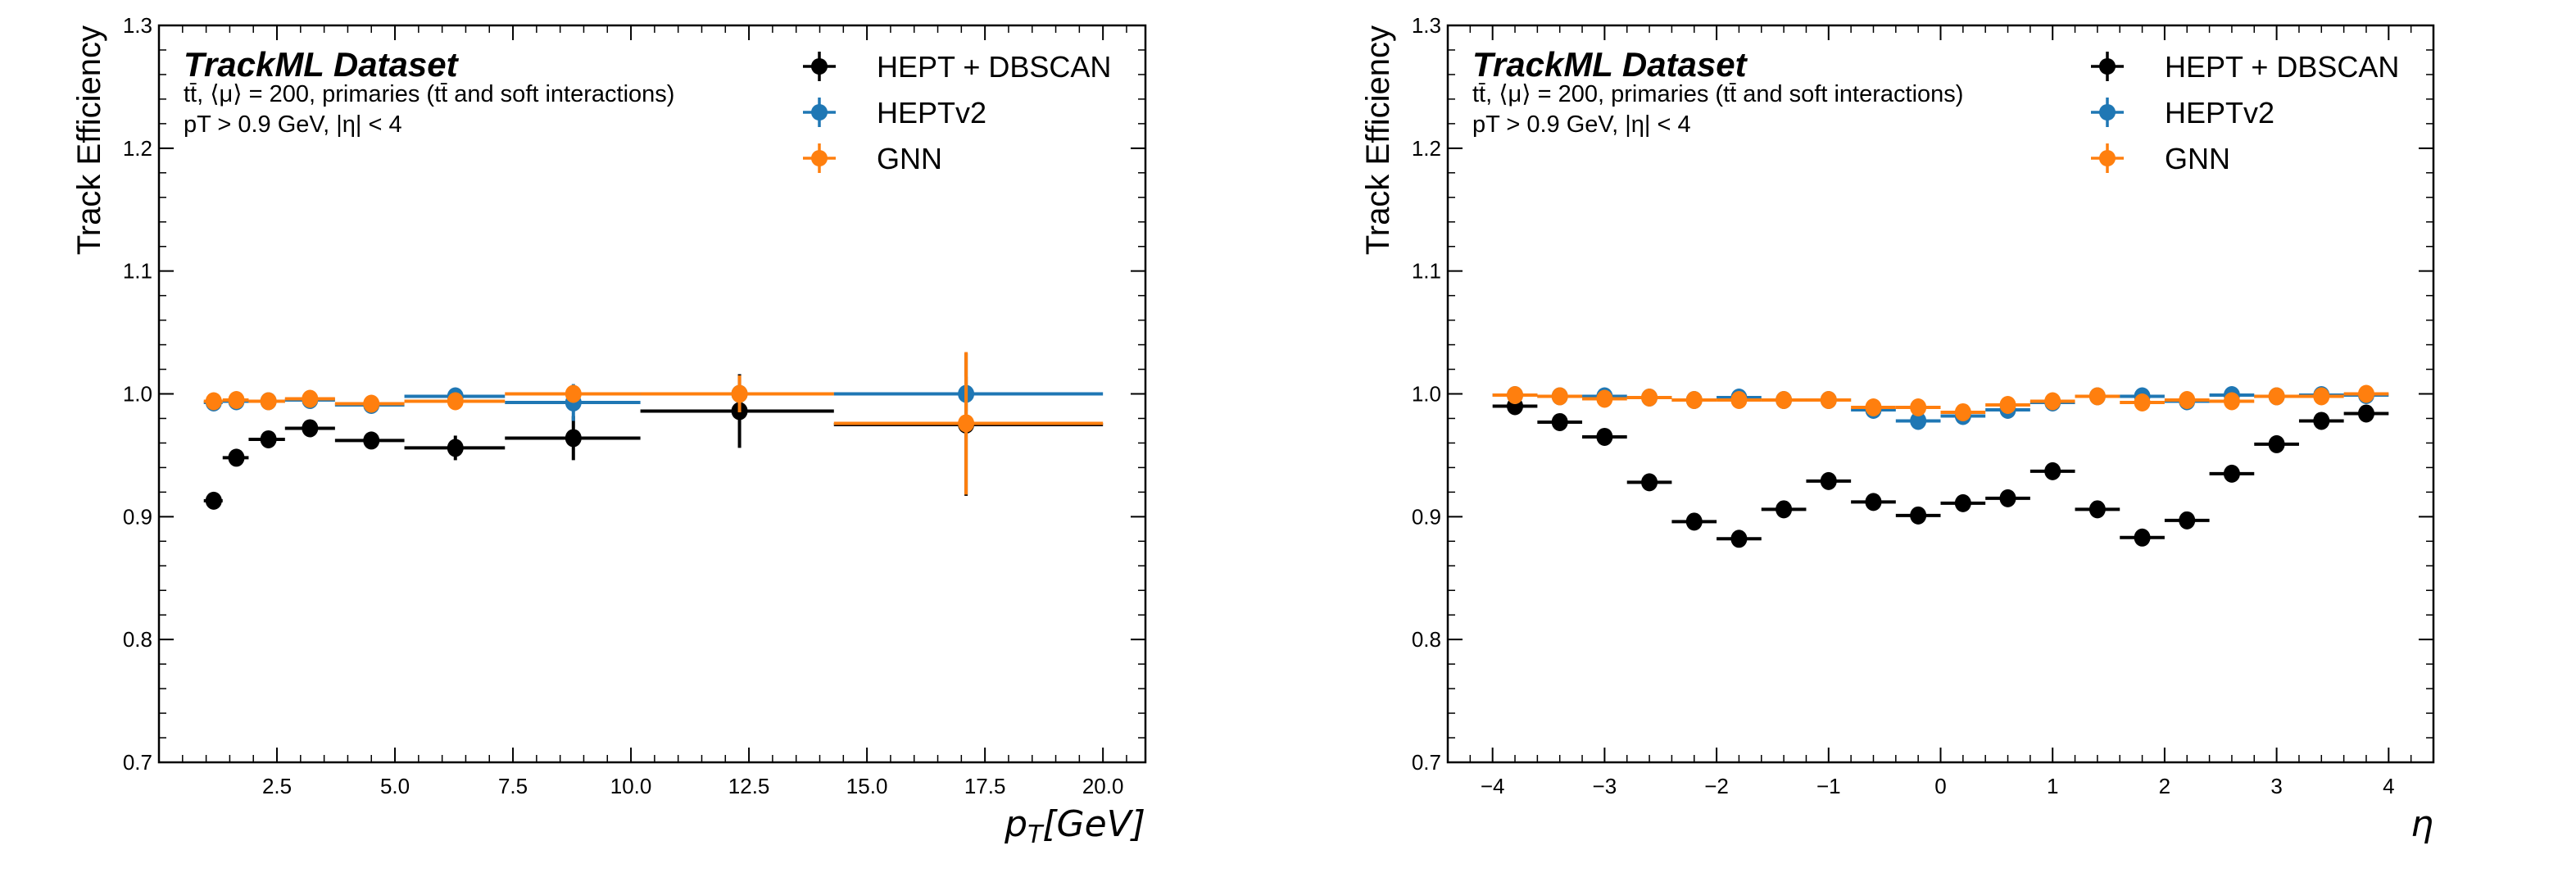 The width and height of the screenshot is (2576, 882). I want to click on x-tick-label: 20.0, so click(1103, 786).